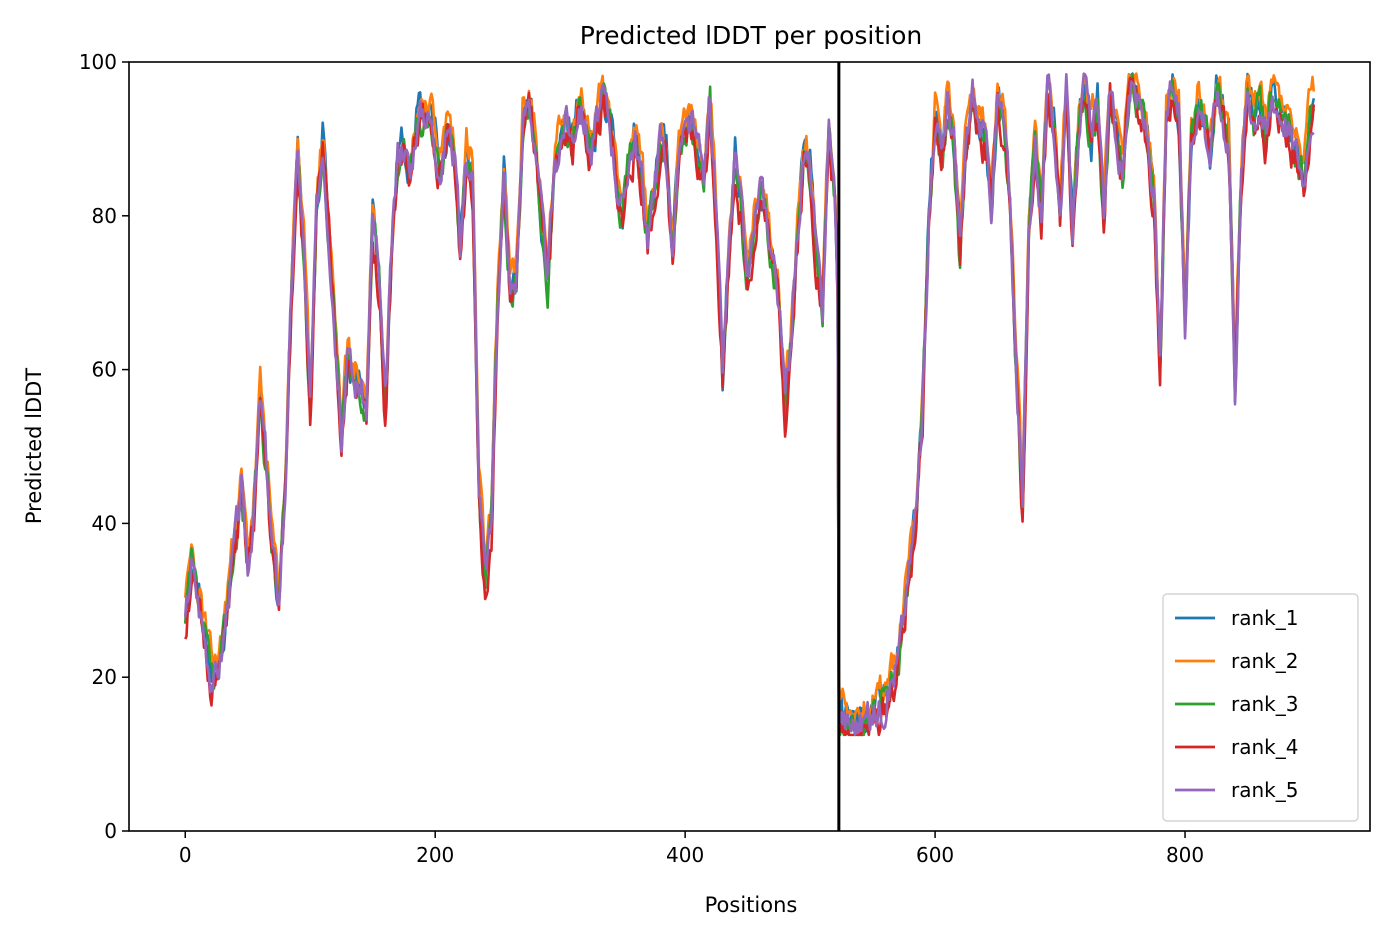 The height and width of the screenshot is (939, 1391). I want to click on y-tick-label: 80, so click(104, 216).